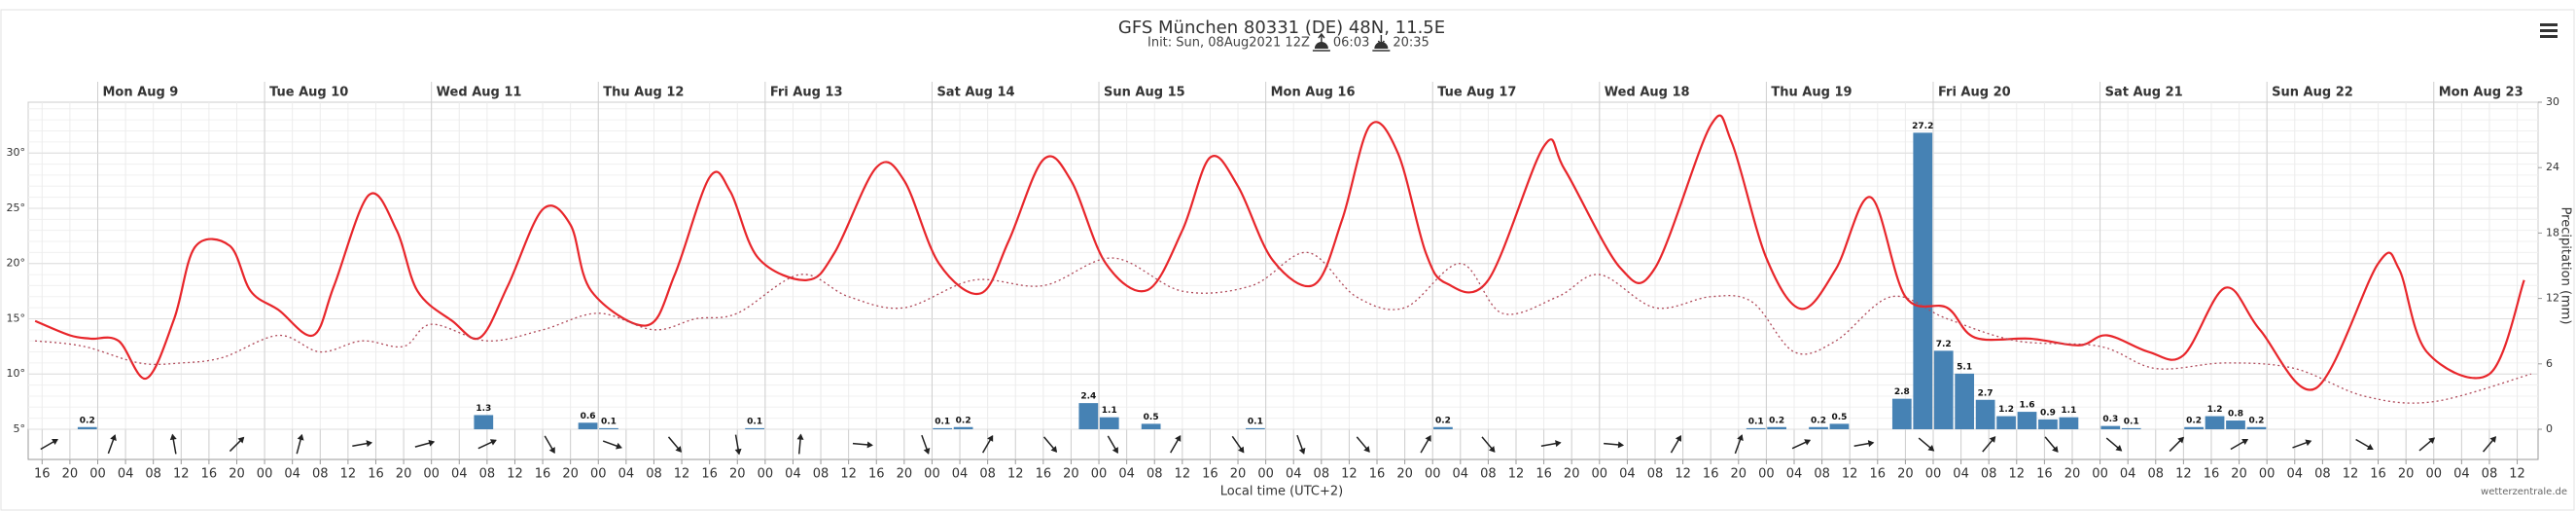  I want to click on precip-label: 1.1, so click(2069, 411).